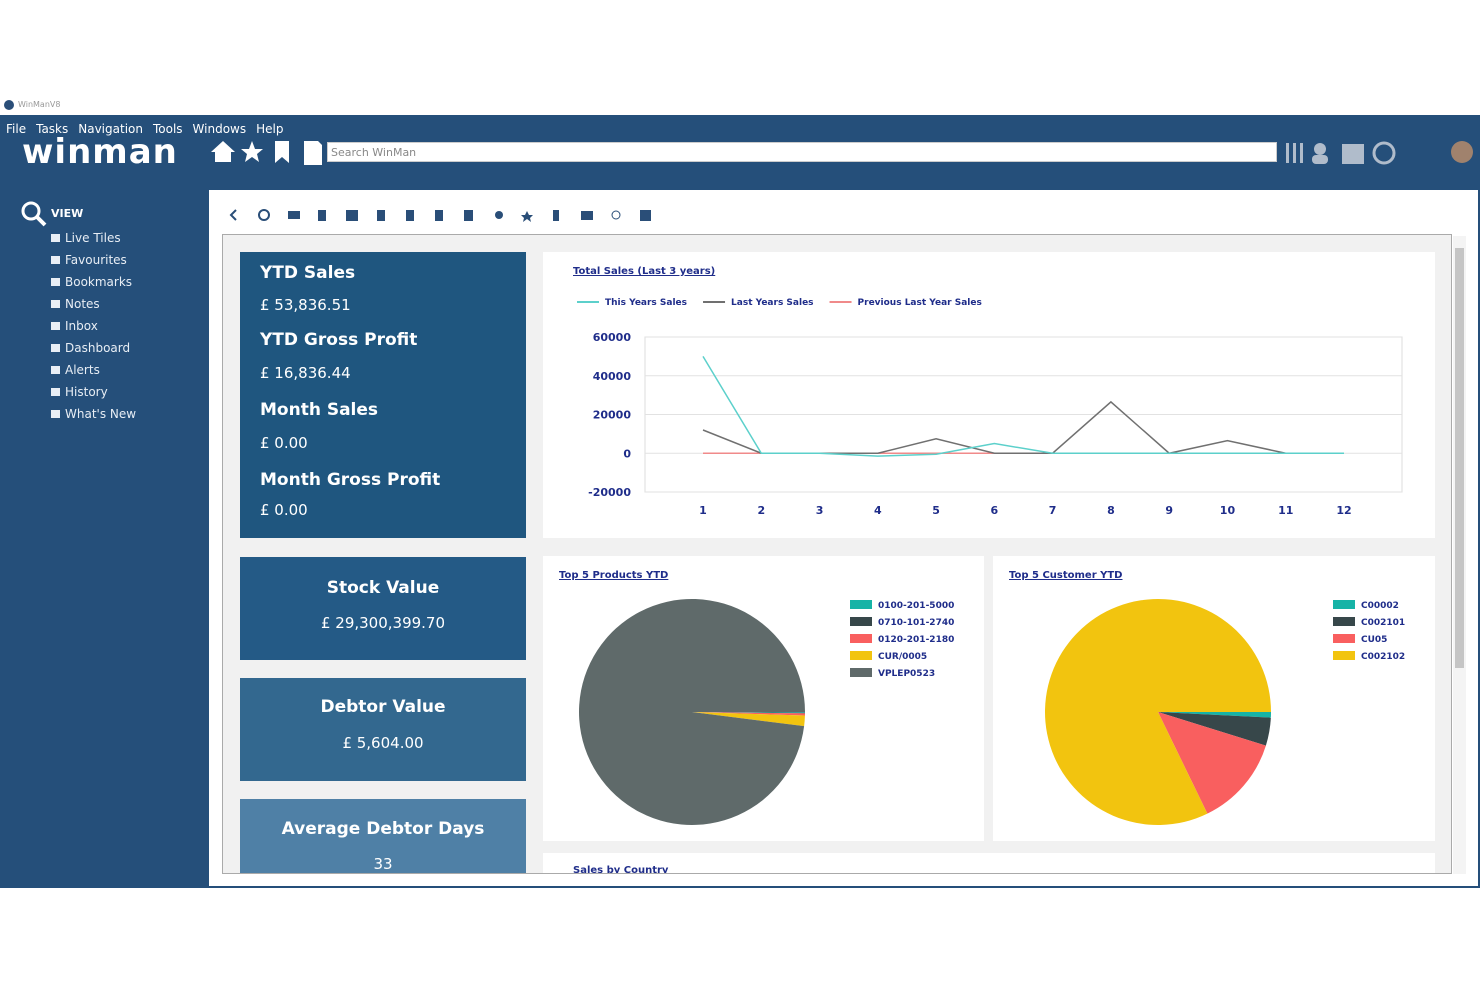 The width and height of the screenshot is (1480, 987). What do you see at coordinates (1285, 510) in the screenshot?
I see `x-tick-label: 11` at bounding box center [1285, 510].